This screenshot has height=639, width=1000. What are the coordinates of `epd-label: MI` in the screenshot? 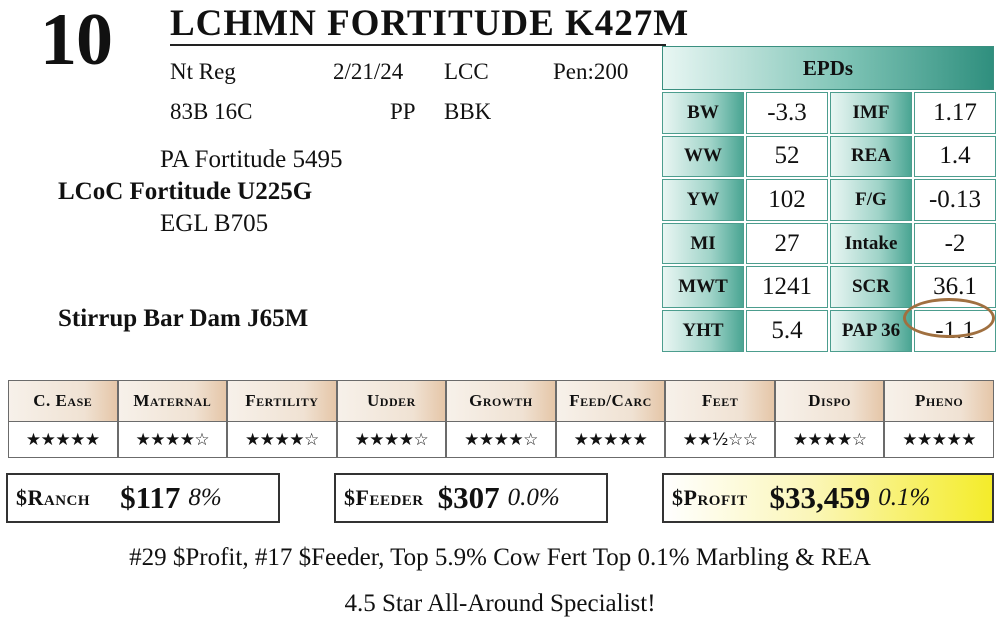 It's located at (703, 243).